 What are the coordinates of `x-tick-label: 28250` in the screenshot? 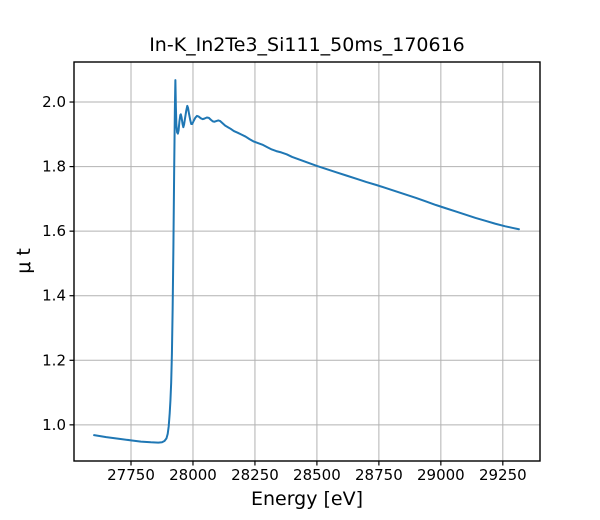 It's located at (255, 475).